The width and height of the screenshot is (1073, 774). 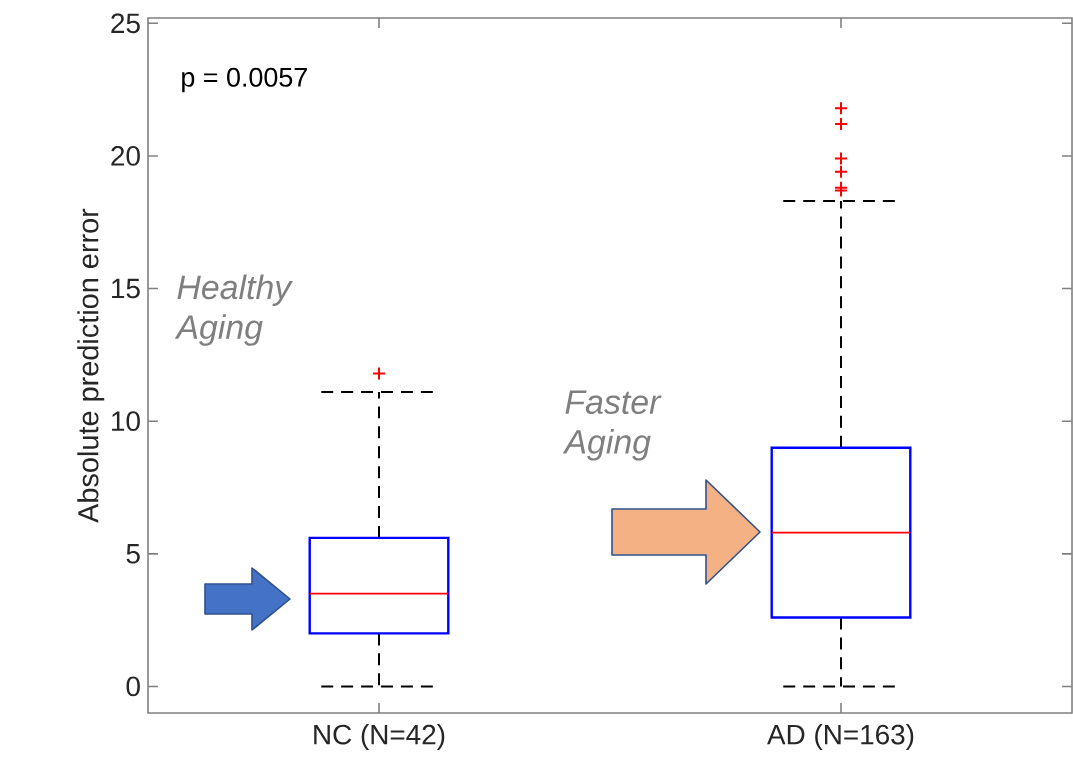 I want to click on y-axis-title: Absolute prediction error, so click(x=91, y=365).